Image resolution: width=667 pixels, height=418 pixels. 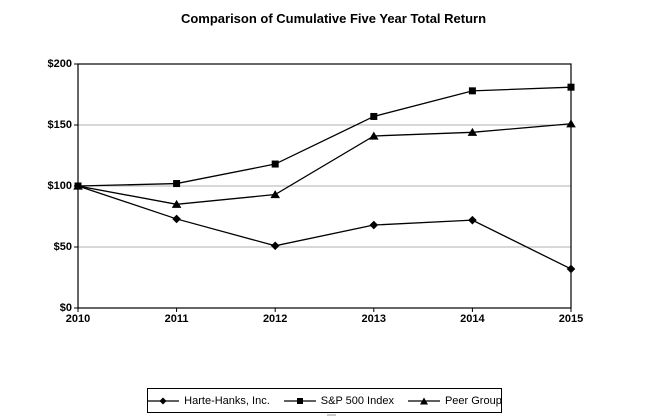 What do you see at coordinates (473, 400) in the screenshot?
I see `legend-label: Peer Group` at bounding box center [473, 400].